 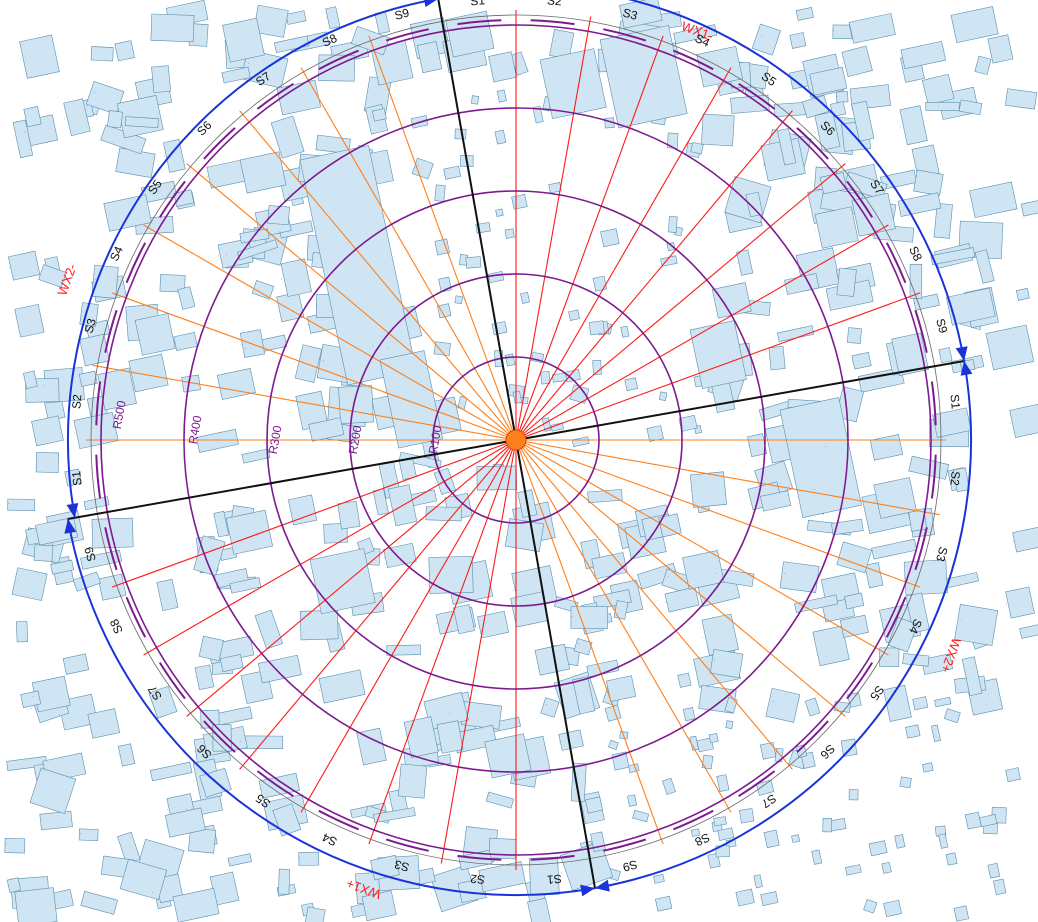 I want to click on sector-label-left-6: S6, so click(x=204, y=128).